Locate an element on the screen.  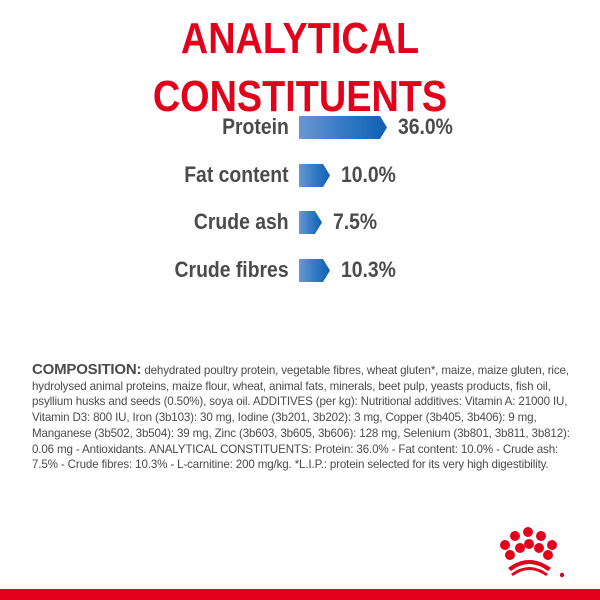
chart-row-crude-ash: Crude ash 7.5% is located at coordinates (300, 222).